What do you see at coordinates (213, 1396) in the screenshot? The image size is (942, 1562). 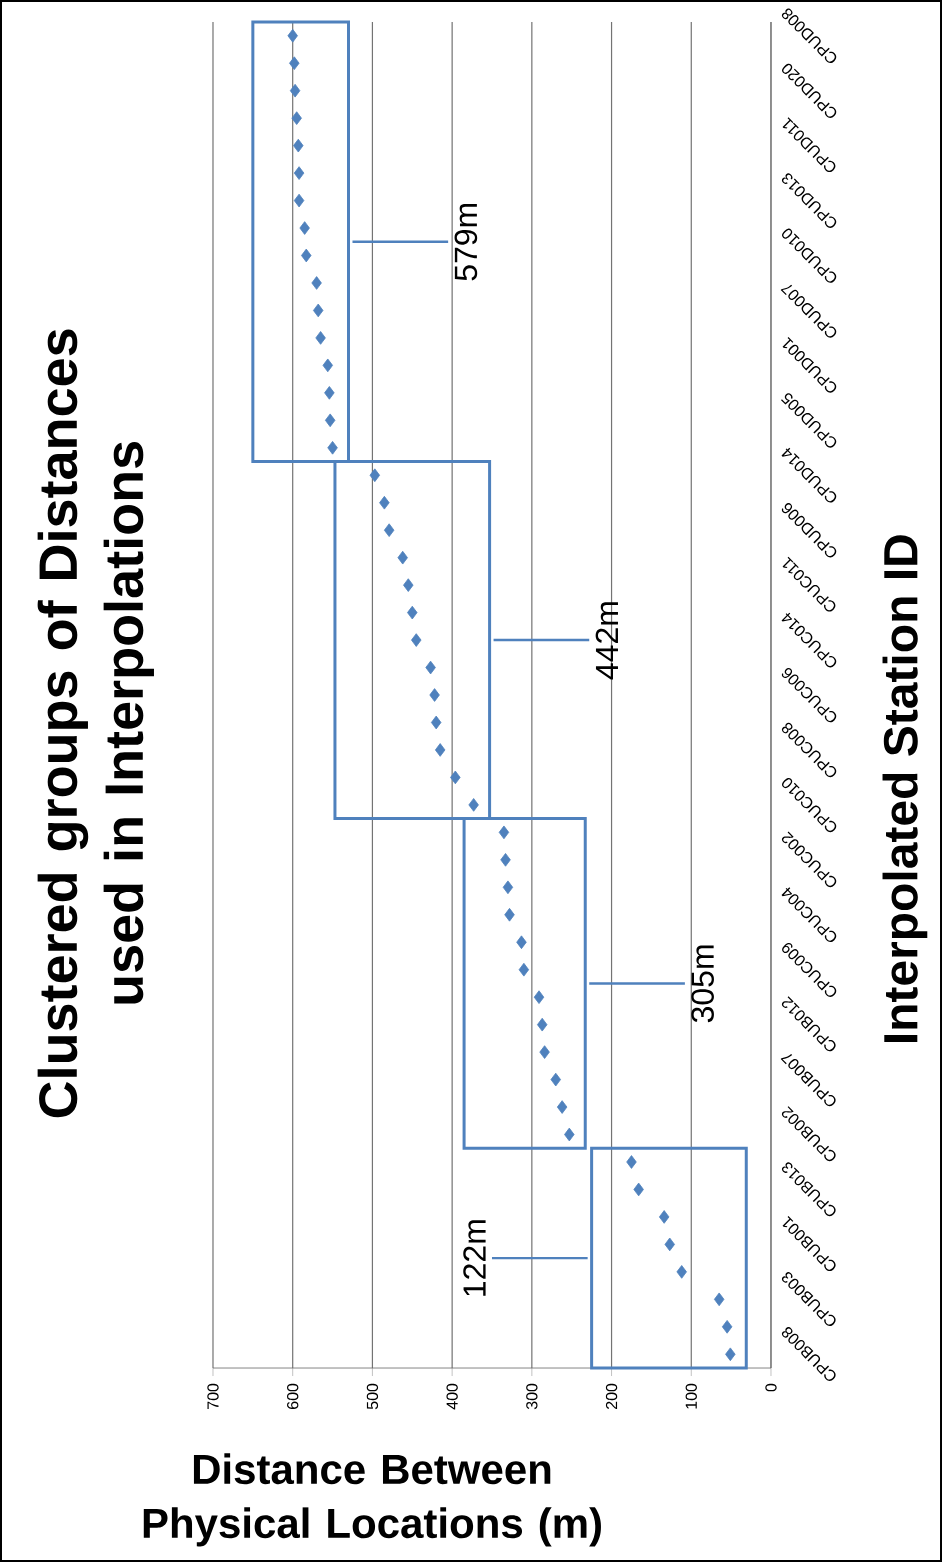 I see `x-tick-label: 700` at bounding box center [213, 1396].